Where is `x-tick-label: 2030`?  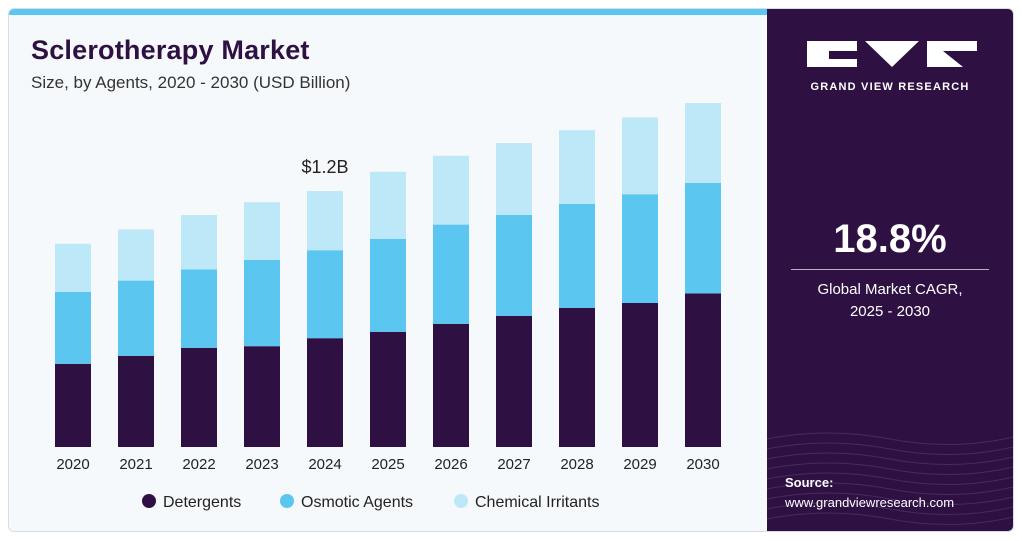 x-tick-label: 2030 is located at coordinates (702, 464).